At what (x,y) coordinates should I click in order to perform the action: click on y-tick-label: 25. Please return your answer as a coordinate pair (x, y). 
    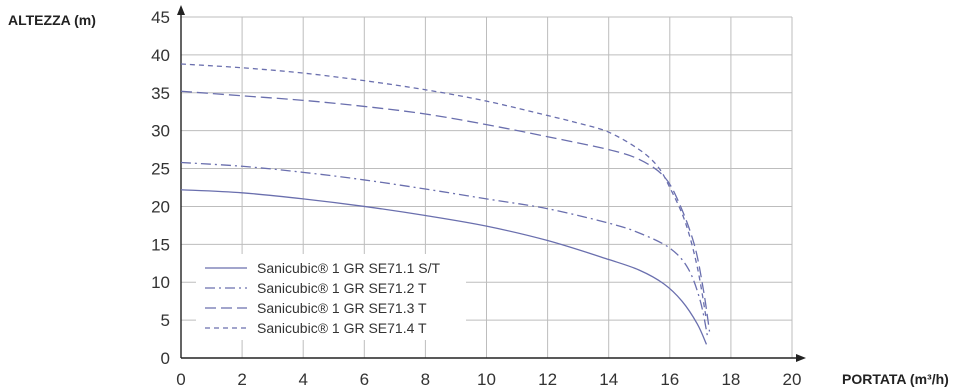
    Looking at the image, I should click on (160, 169).